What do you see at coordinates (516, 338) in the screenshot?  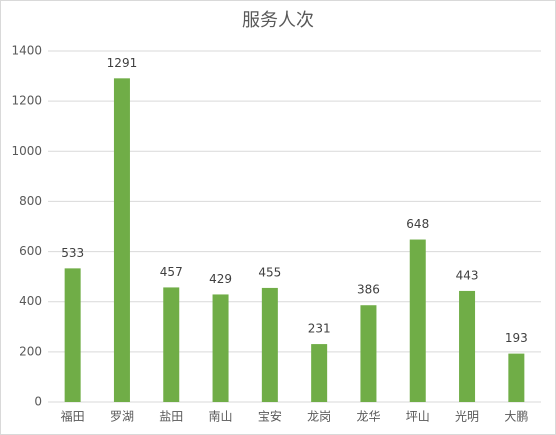 I see `data-label: 193` at bounding box center [516, 338].